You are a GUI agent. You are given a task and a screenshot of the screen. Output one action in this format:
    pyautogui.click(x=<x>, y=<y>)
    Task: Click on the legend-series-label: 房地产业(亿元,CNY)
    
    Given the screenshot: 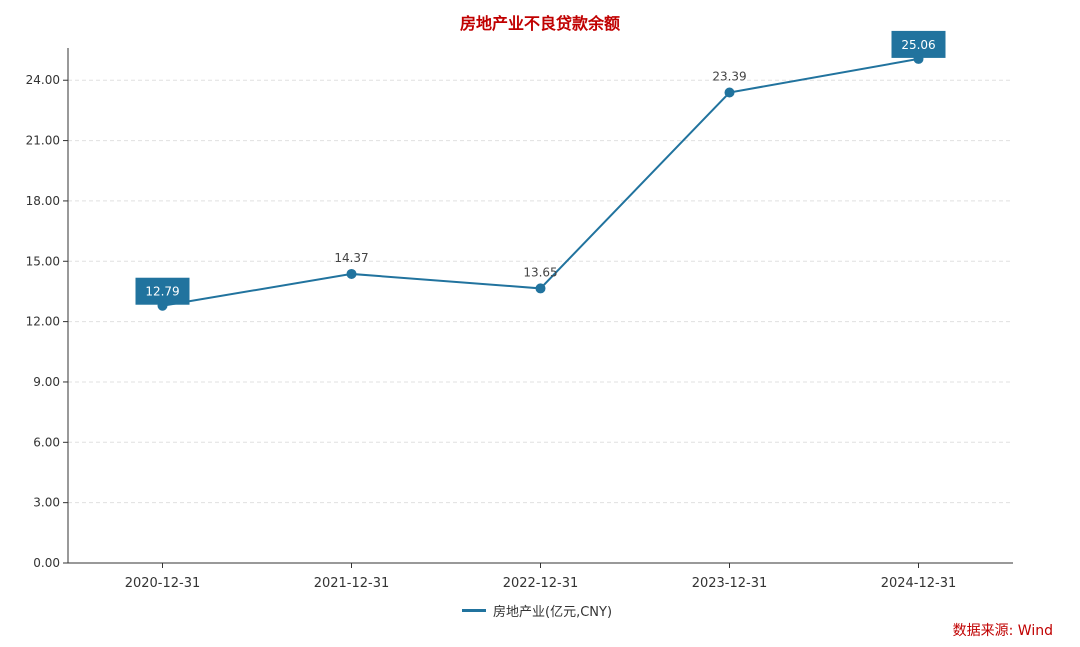 What is the action you would take?
    pyautogui.click(x=553, y=612)
    